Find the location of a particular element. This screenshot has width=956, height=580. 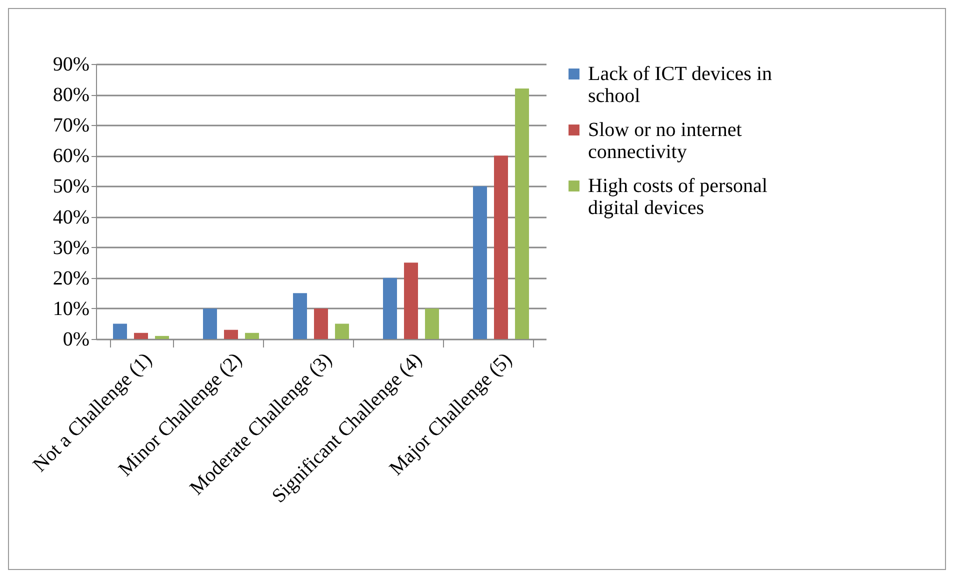

y-tick-label: 10% is located at coordinates (71, 309).